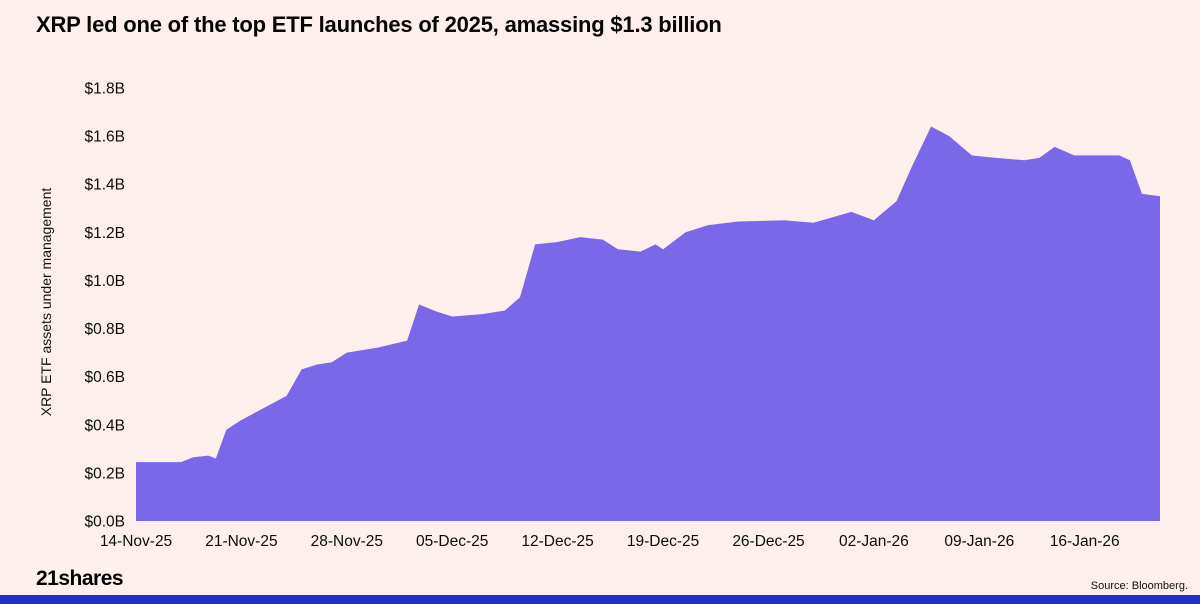 The height and width of the screenshot is (604, 1200). I want to click on x-tick-label: 09-Jan-26, so click(979, 541).